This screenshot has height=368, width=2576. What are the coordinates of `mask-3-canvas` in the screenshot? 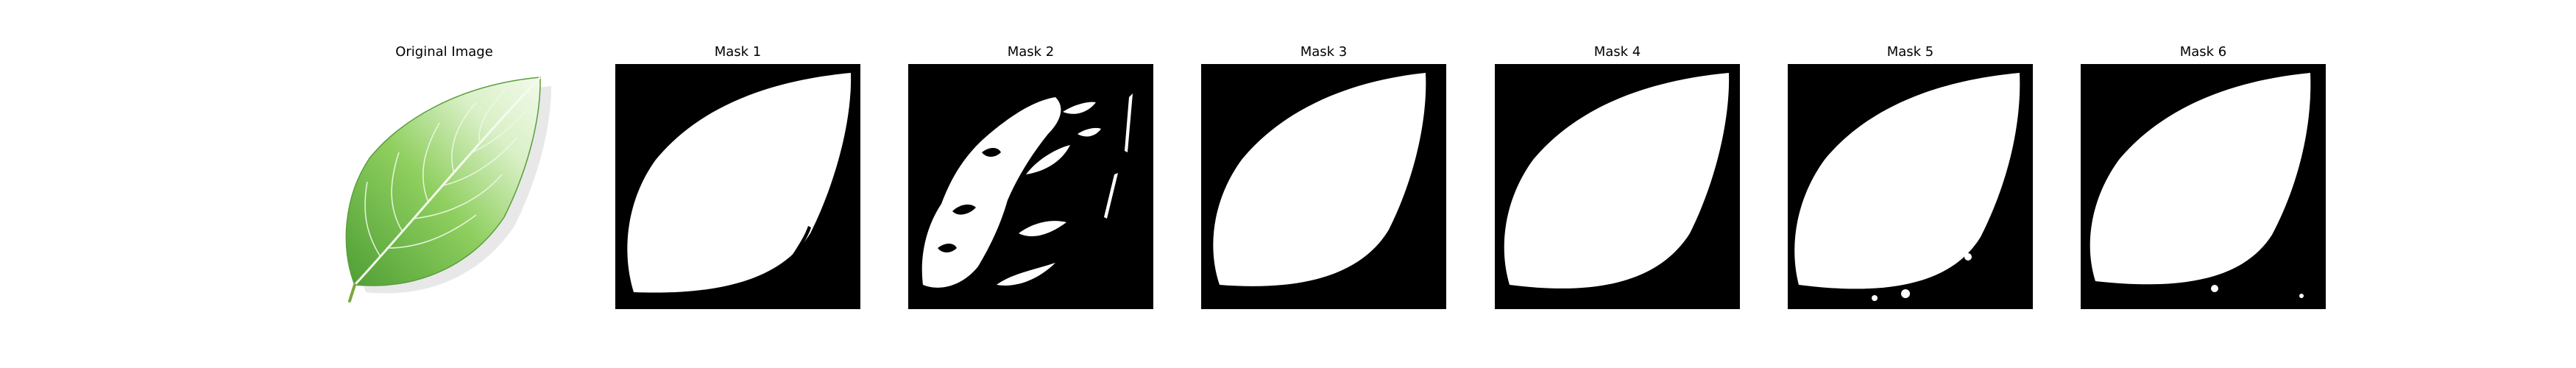 It's located at (1323, 186).